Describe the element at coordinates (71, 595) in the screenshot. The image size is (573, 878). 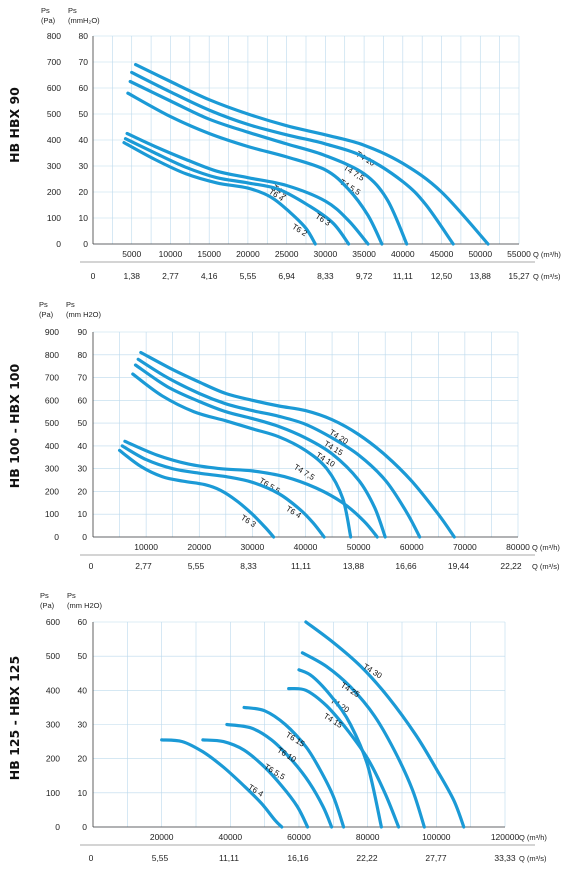
I see `y-label-mm: Ps` at that location.